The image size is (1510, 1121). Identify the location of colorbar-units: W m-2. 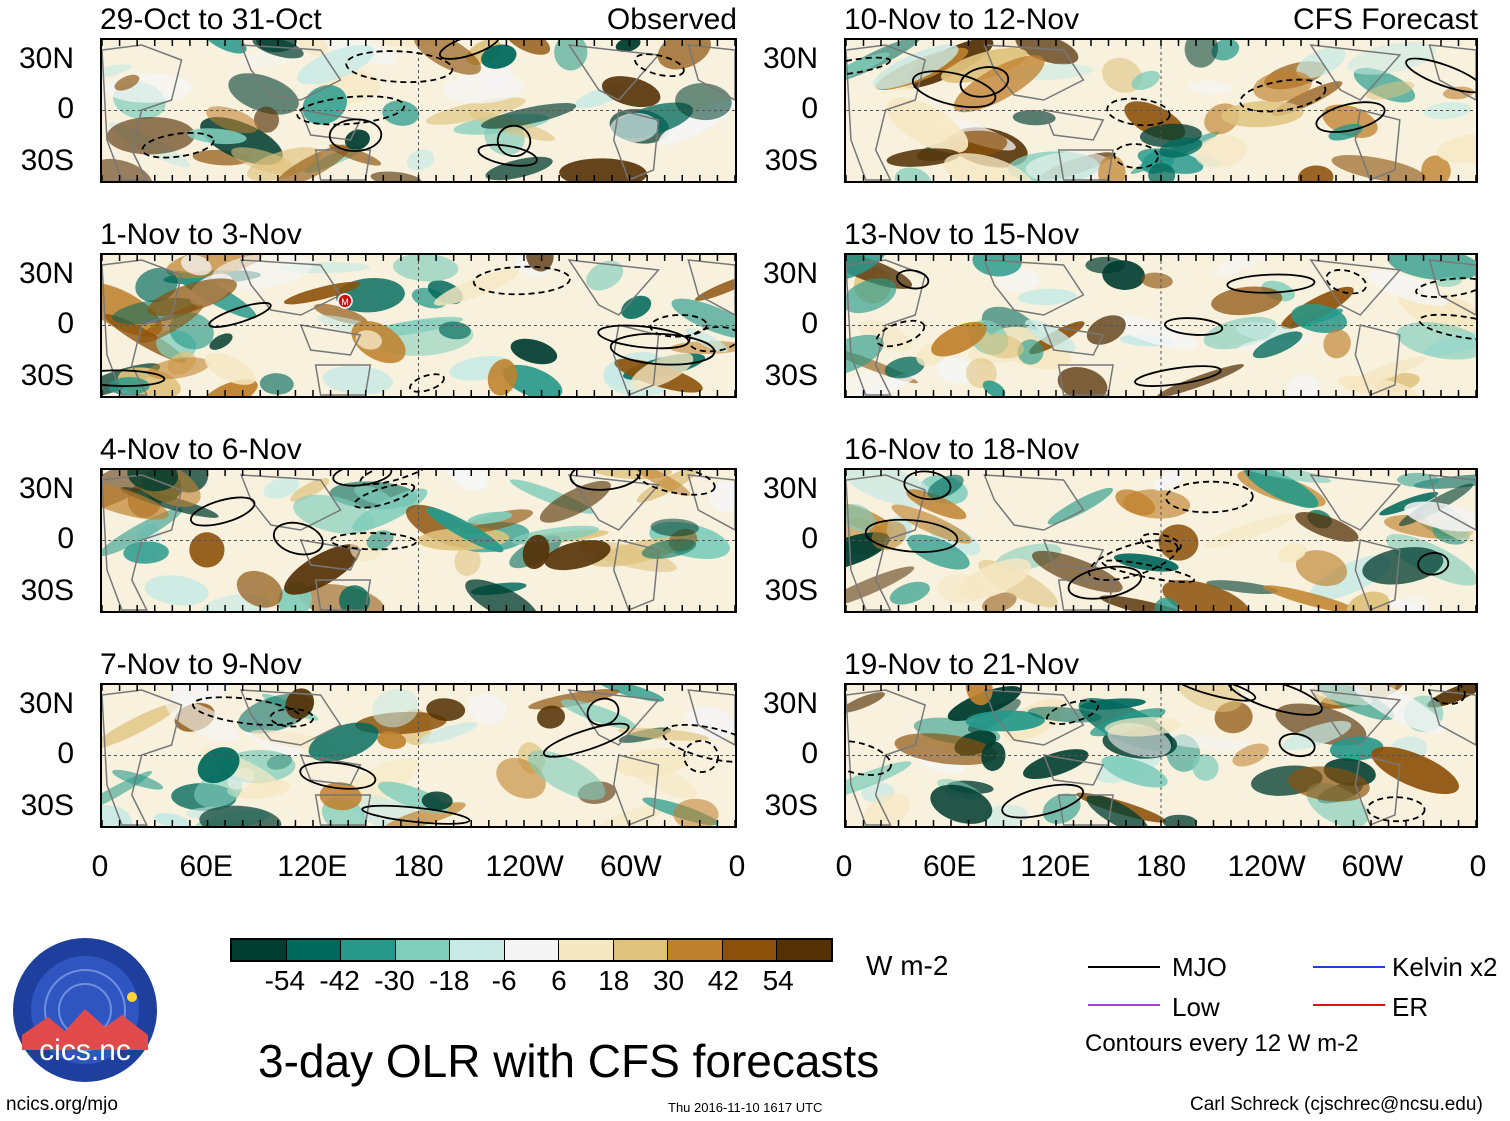
(907, 965).